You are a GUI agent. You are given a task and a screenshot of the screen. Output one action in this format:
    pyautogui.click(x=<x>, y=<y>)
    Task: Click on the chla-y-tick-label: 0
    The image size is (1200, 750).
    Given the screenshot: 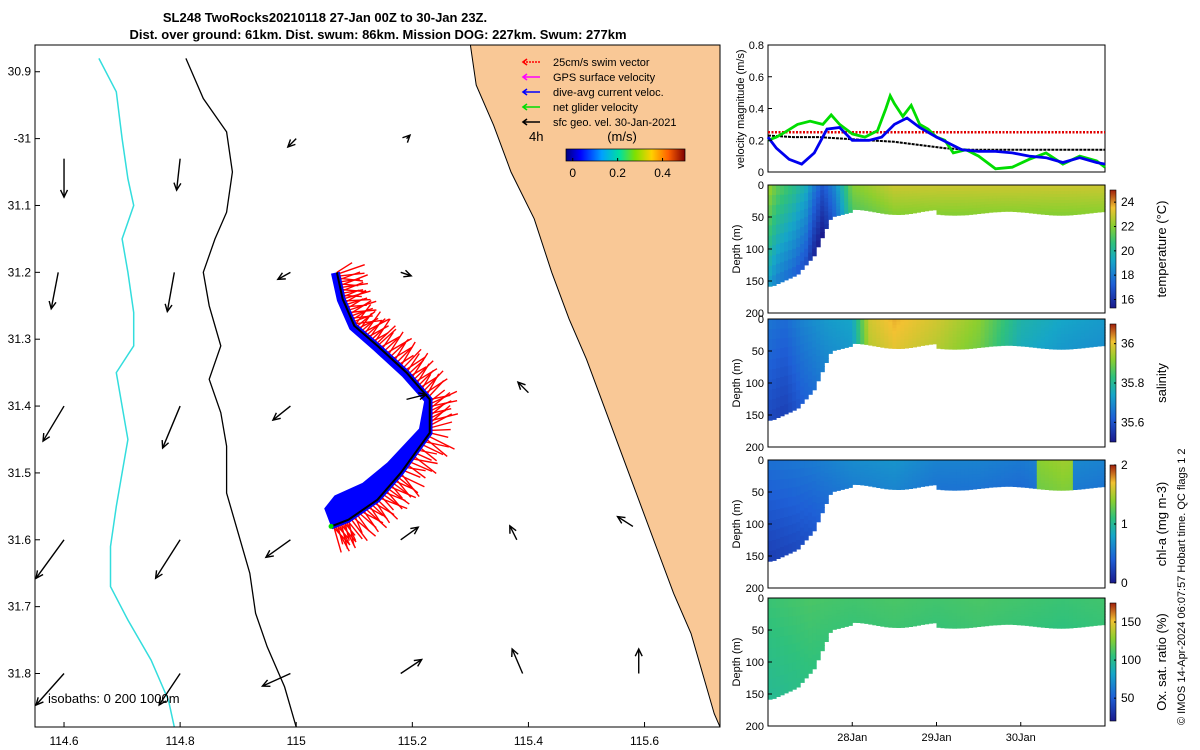 What is the action you would take?
    pyautogui.click(x=761, y=461)
    